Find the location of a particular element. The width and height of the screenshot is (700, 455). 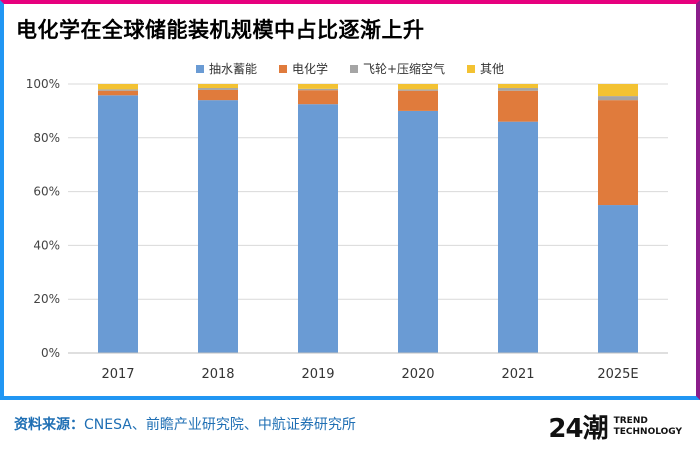

x-tick-label: 2021 is located at coordinates (517, 374).